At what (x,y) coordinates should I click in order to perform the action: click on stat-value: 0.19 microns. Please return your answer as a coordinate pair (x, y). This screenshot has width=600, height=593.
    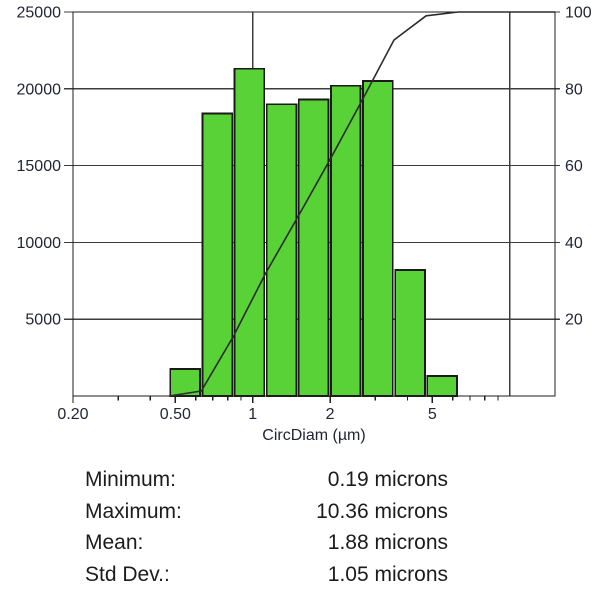
    Looking at the image, I should click on (387, 479).